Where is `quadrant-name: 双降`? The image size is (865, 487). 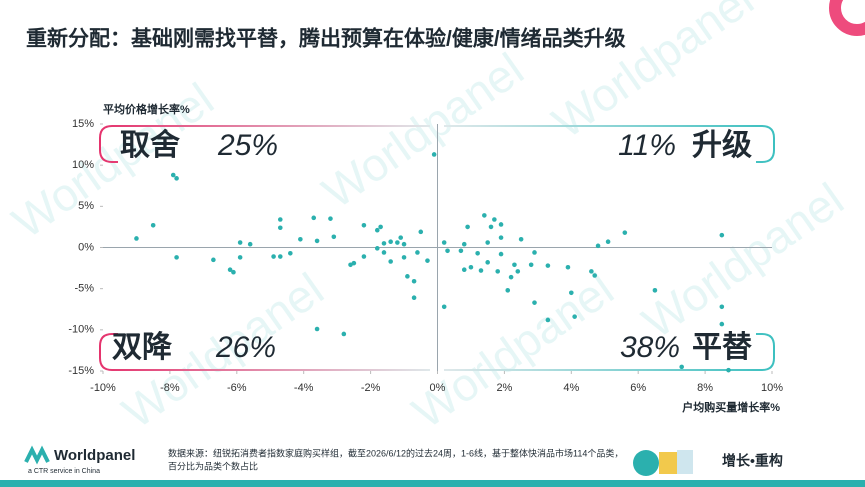
quadrant-name: 双降 is located at coordinates (142, 347).